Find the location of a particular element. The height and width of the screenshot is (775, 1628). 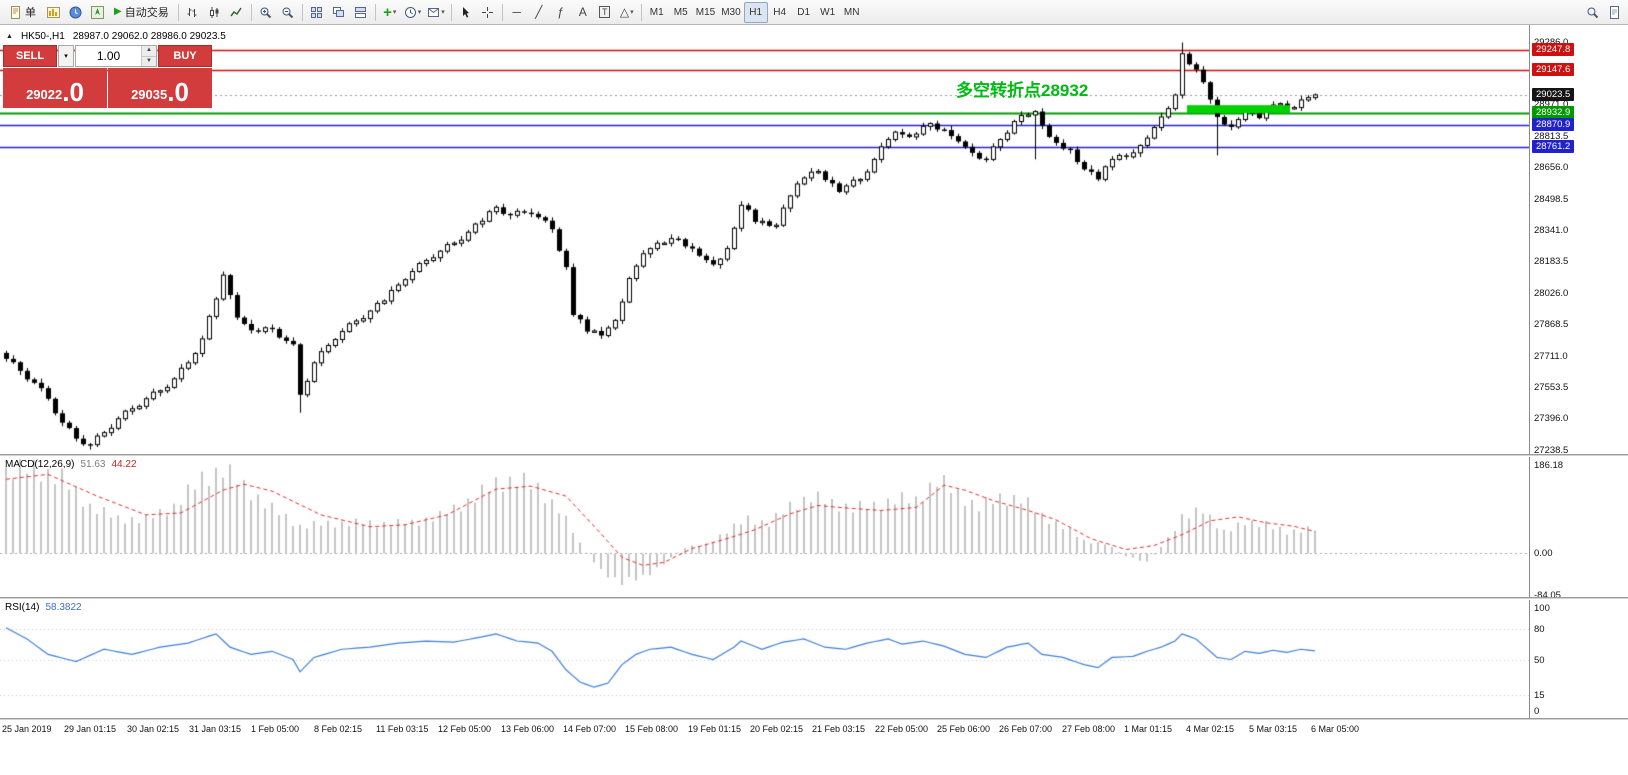

search-icon is located at coordinates (1592, 12).